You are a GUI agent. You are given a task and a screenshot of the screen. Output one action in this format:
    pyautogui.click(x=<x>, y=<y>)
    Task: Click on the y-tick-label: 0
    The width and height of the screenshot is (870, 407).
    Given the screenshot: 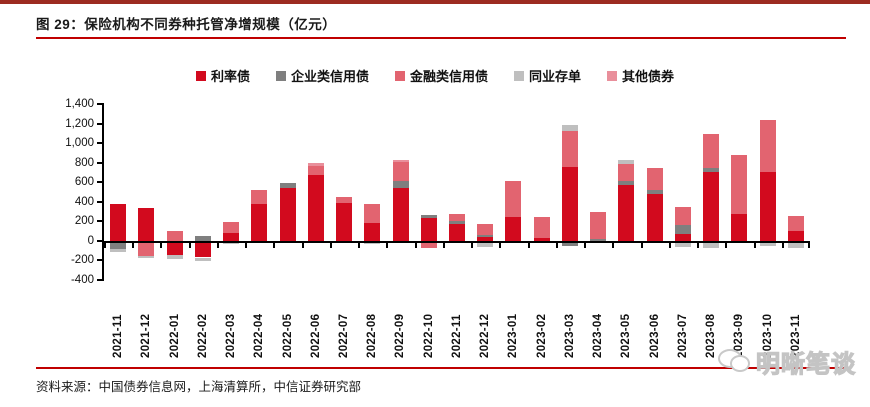 What is the action you would take?
    pyautogui.click(x=90, y=240)
    